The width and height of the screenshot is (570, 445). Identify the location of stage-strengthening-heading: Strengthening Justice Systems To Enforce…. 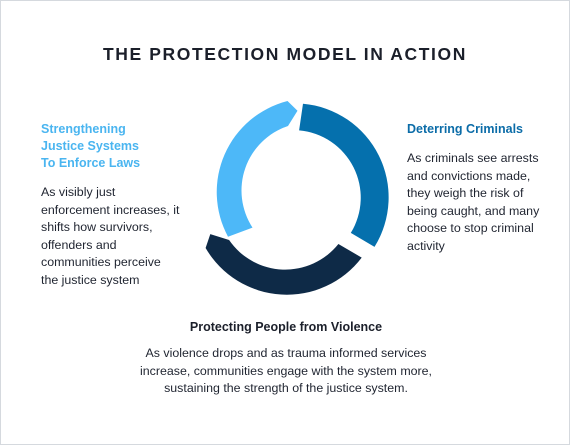
(91, 146).